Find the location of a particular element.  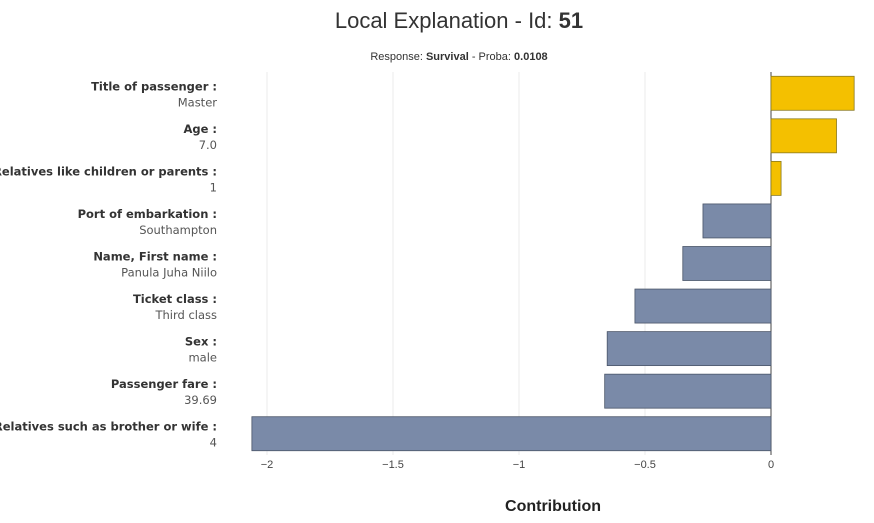

title-id: 51 is located at coordinates (571, 20).